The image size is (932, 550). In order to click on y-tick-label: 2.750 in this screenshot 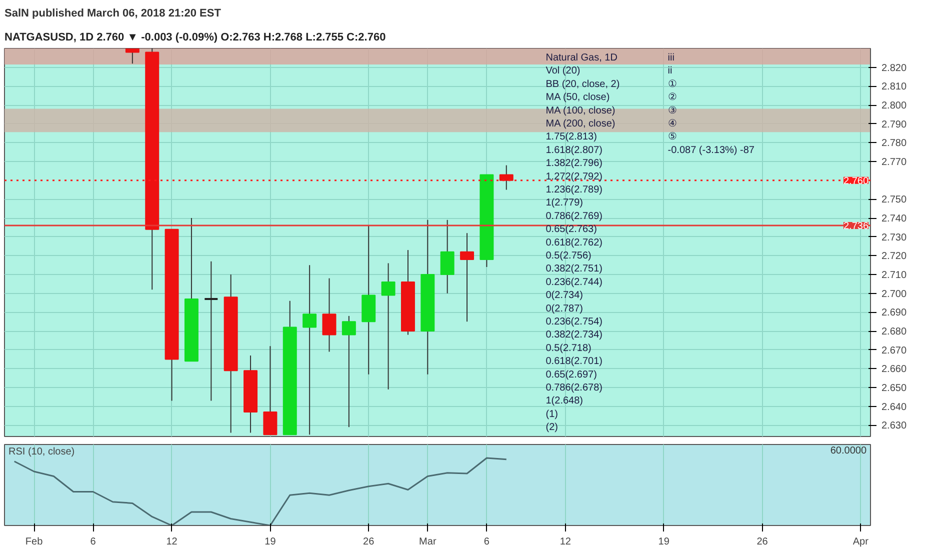, I will do `click(894, 200)`.